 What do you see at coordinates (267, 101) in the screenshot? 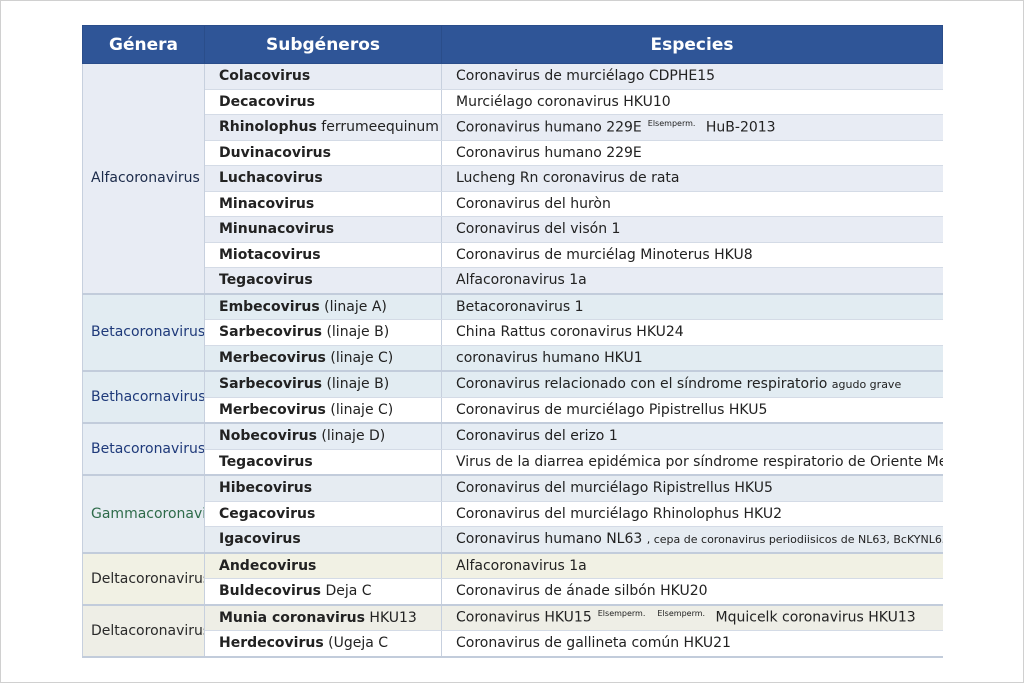
I see `subgenus-name: Decacovirus` at bounding box center [267, 101].